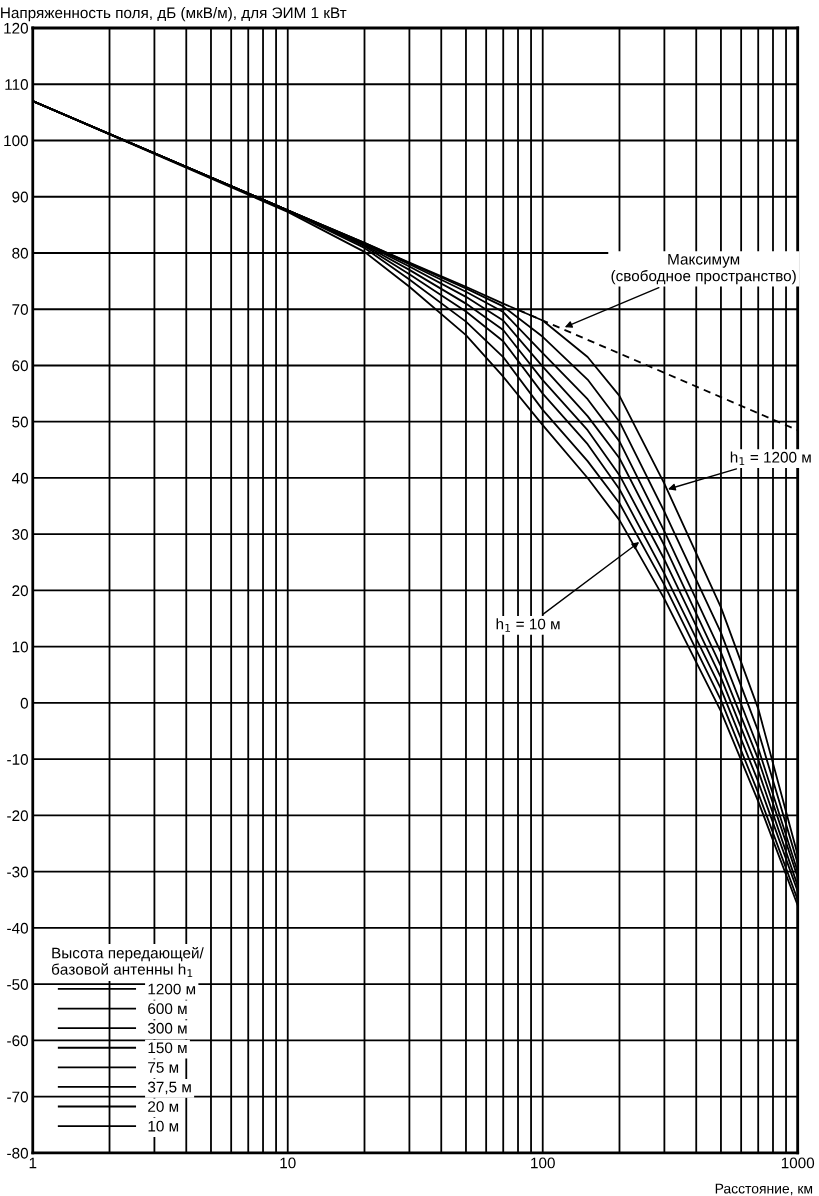  Describe the element at coordinates (163, 1106) in the screenshot. I see `legend-label: 20 м` at that location.